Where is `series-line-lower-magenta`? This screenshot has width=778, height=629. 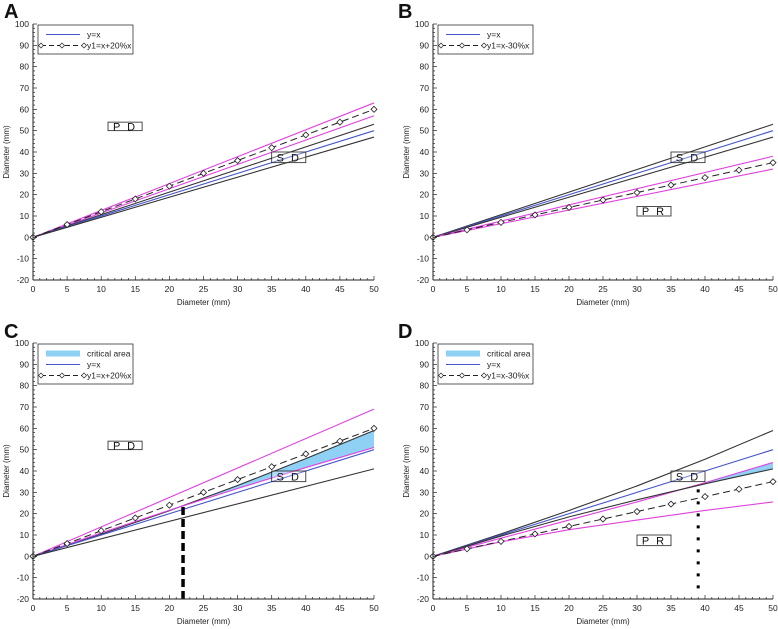 series-line-lower-magenta is located at coordinates (203, 502).